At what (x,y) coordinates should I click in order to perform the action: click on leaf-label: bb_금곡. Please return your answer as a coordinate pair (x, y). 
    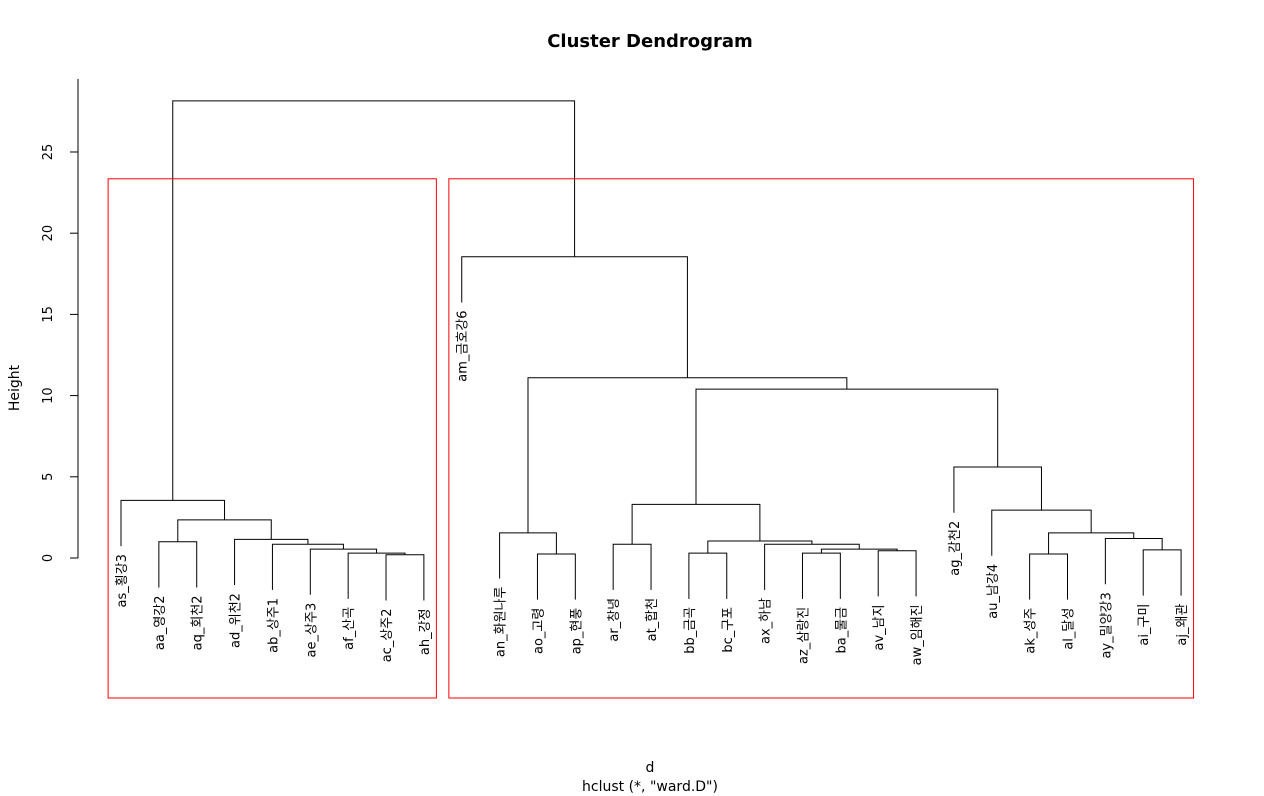
    Looking at the image, I should click on (690, 630).